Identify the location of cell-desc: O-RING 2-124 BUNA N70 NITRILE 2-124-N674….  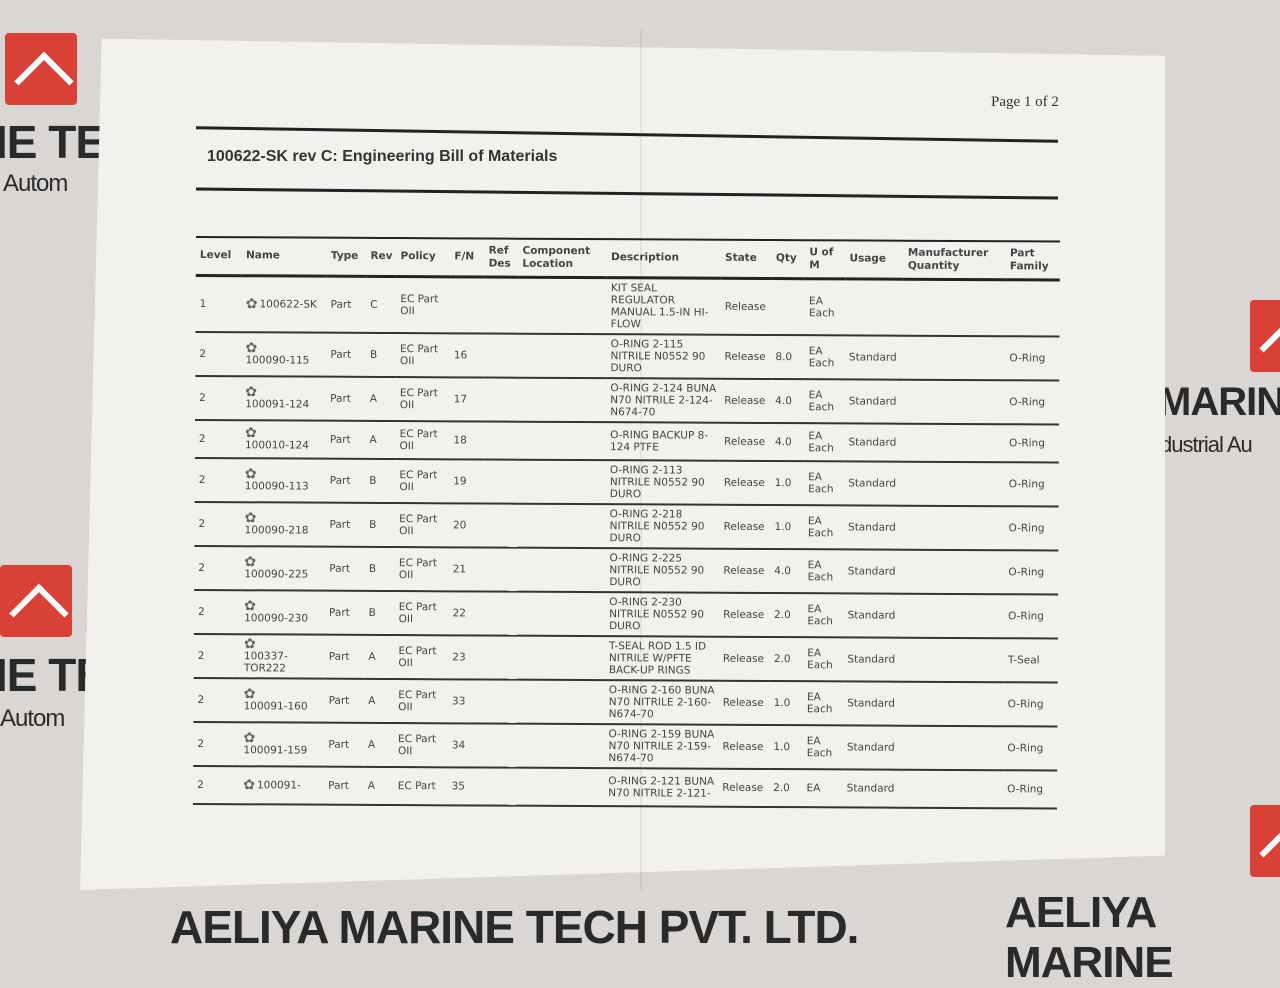
(663, 400).